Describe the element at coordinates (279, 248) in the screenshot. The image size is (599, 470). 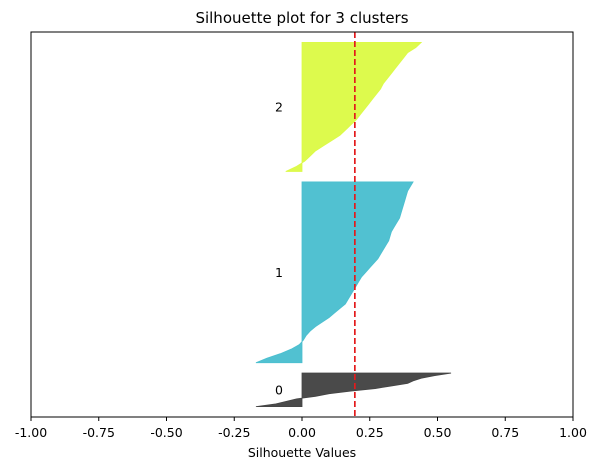
I see `cluster-labels: 0 1 2` at that location.